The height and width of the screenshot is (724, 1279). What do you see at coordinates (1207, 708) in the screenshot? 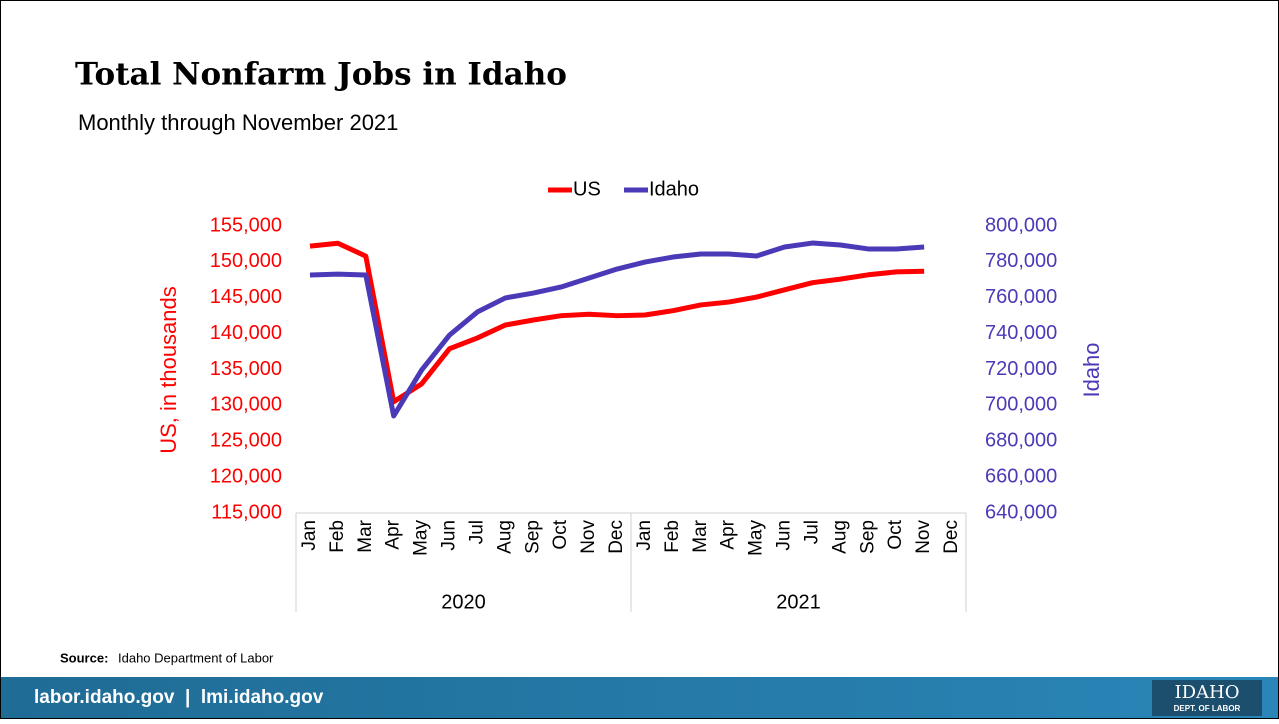
I see `logo-sub: DEPT. OF LABOR` at bounding box center [1207, 708].